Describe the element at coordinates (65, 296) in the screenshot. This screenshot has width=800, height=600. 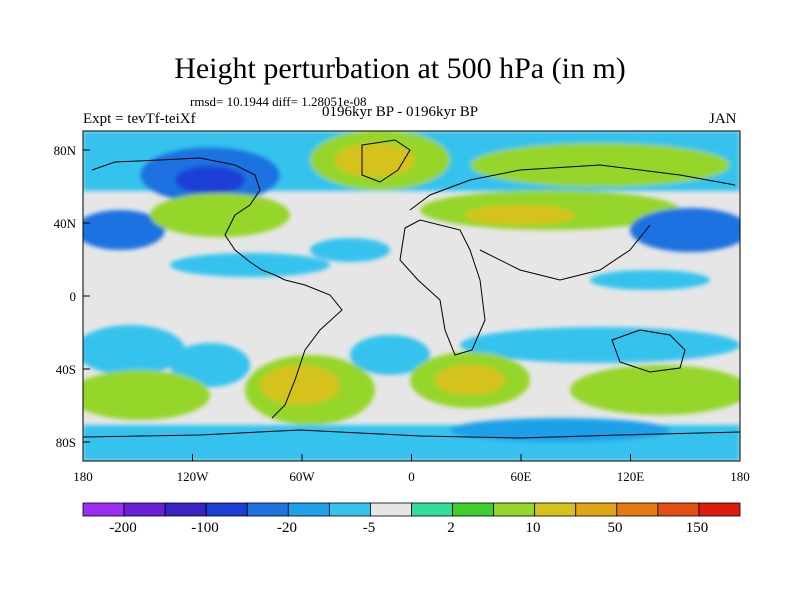
I see `lat-labels: 80N 40N 0 40S 80S` at that location.